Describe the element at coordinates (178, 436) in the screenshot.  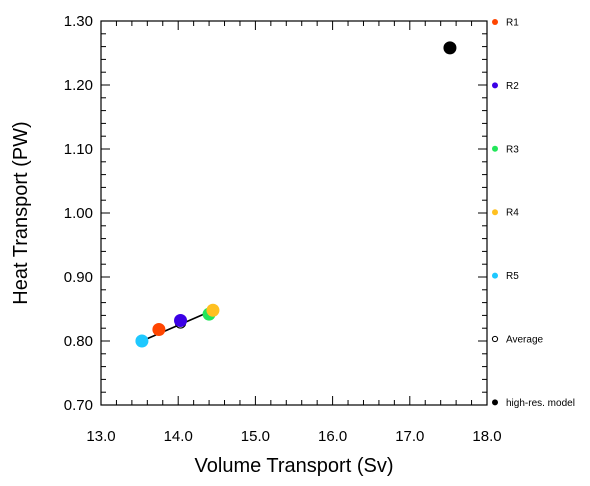
I see `x-tick-label: 14.0` at that location.